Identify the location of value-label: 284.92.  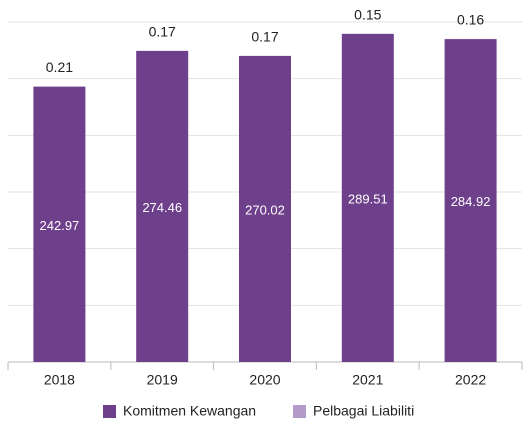
(471, 201).